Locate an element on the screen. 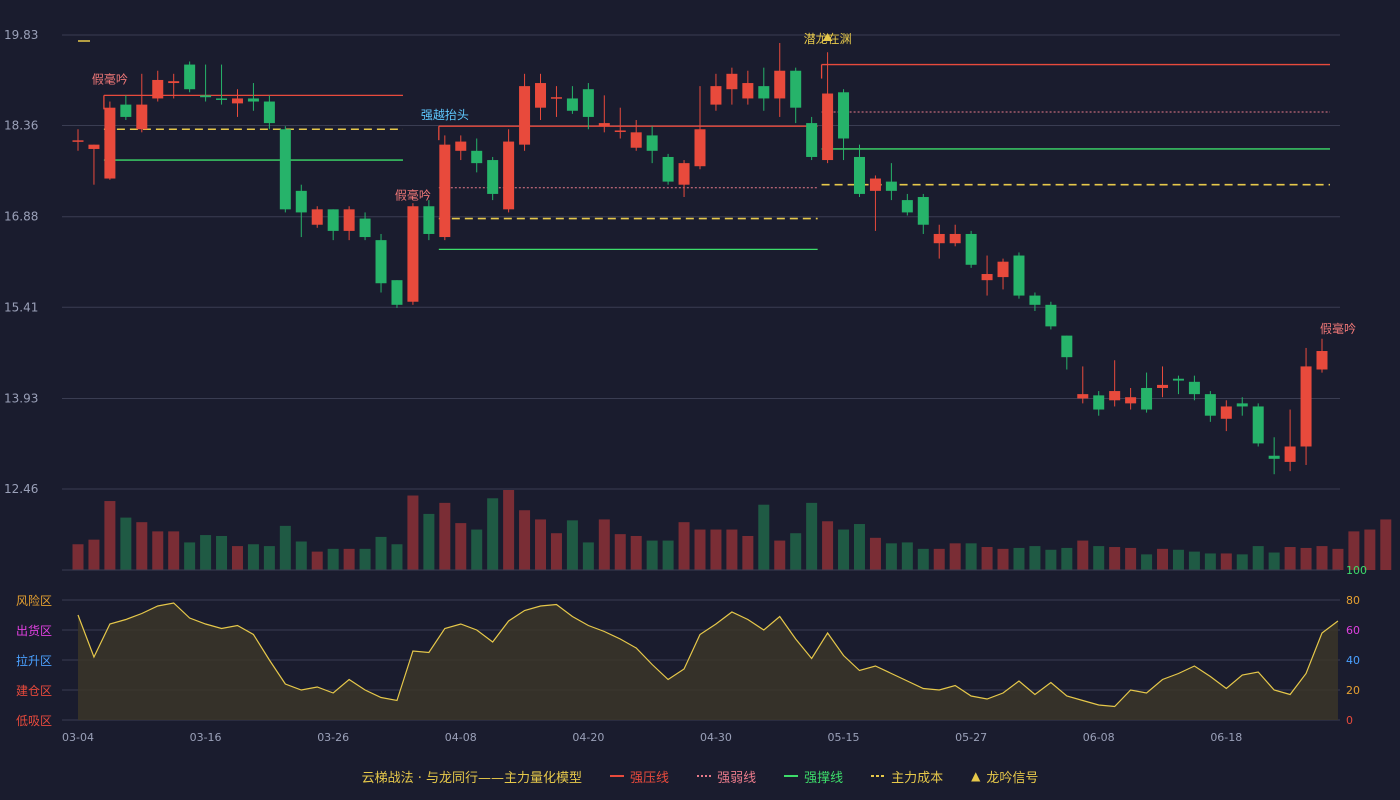 This screenshot has width=1400, height=800. weak-line-swatch is located at coordinates (704, 776).